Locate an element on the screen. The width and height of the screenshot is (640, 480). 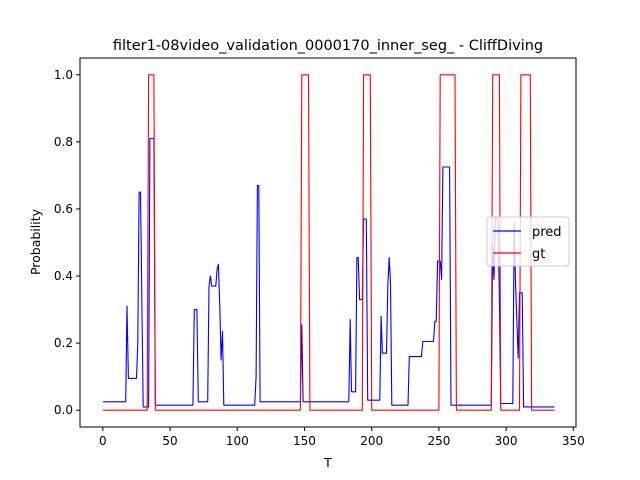
x-tick-label: 250 is located at coordinates (438, 441).